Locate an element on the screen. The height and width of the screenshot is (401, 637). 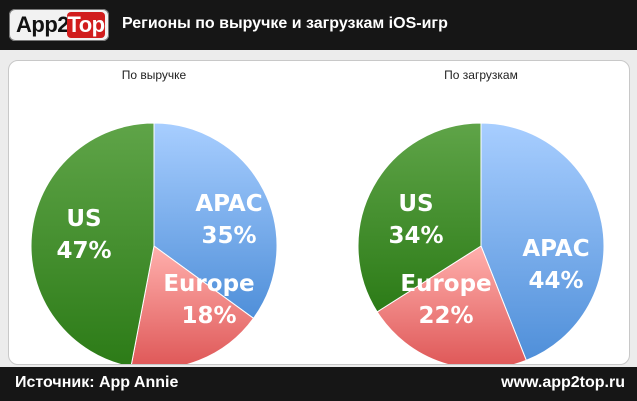
slice-value-europe: 18% is located at coordinates (208, 316).